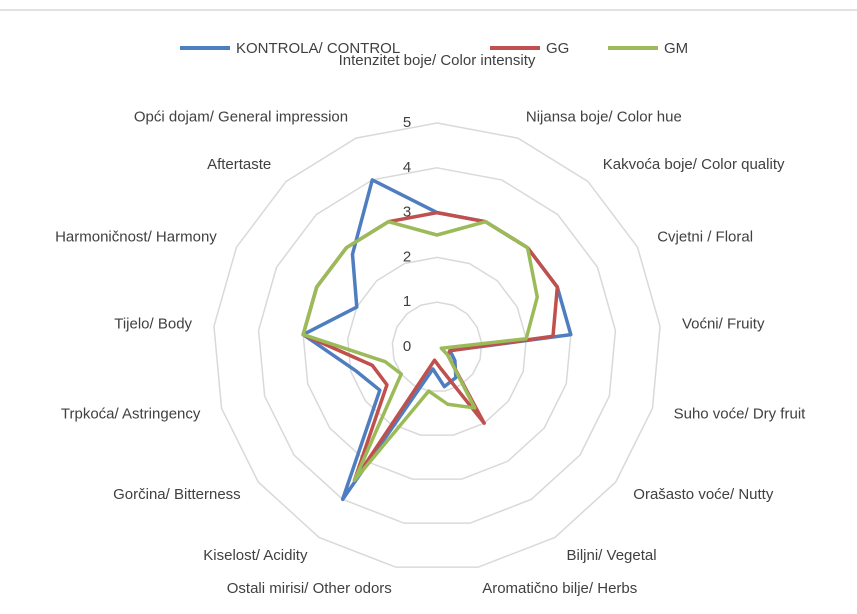 This screenshot has width=857, height=614. What do you see at coordinates (703, 494) in the screenshot?
I see `category-label: Orašasto voće/ Nutty` at bounding box center [703, 494].